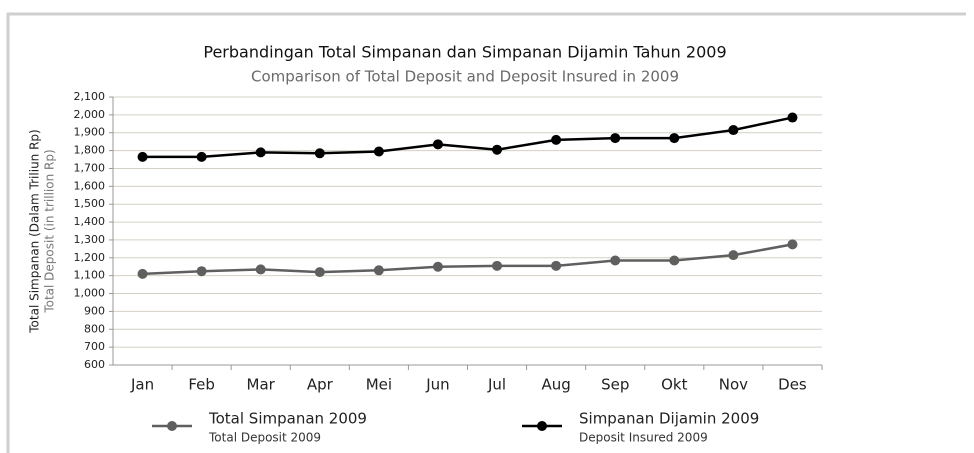  What do you see at coordinates (35, 231) in the screenshot?
I see `y-axis-label: Total Simpanan (Dalam Triliun Rp)` at bounding box center [35, 231].